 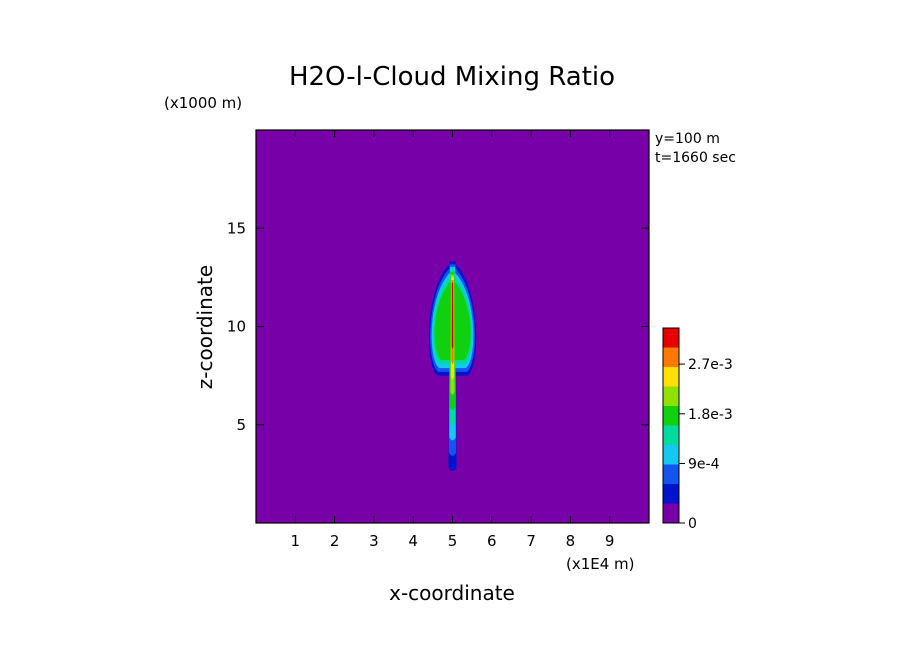 I want to click on colorbar: 0 9e-4 1.8e-3 2.7e-3, so click(x=697, y=429).